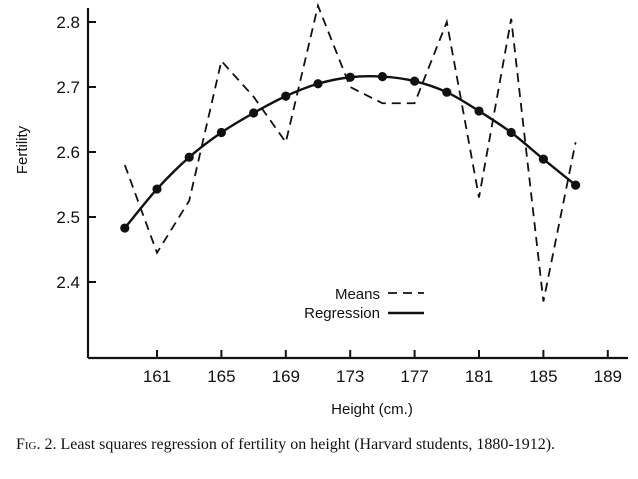 This screenshot has width=638, height=479. What do you see at coordinates (286, 376) in the screenshot?
I see `x-tick-label: 169` at bounding box center [286, 376].